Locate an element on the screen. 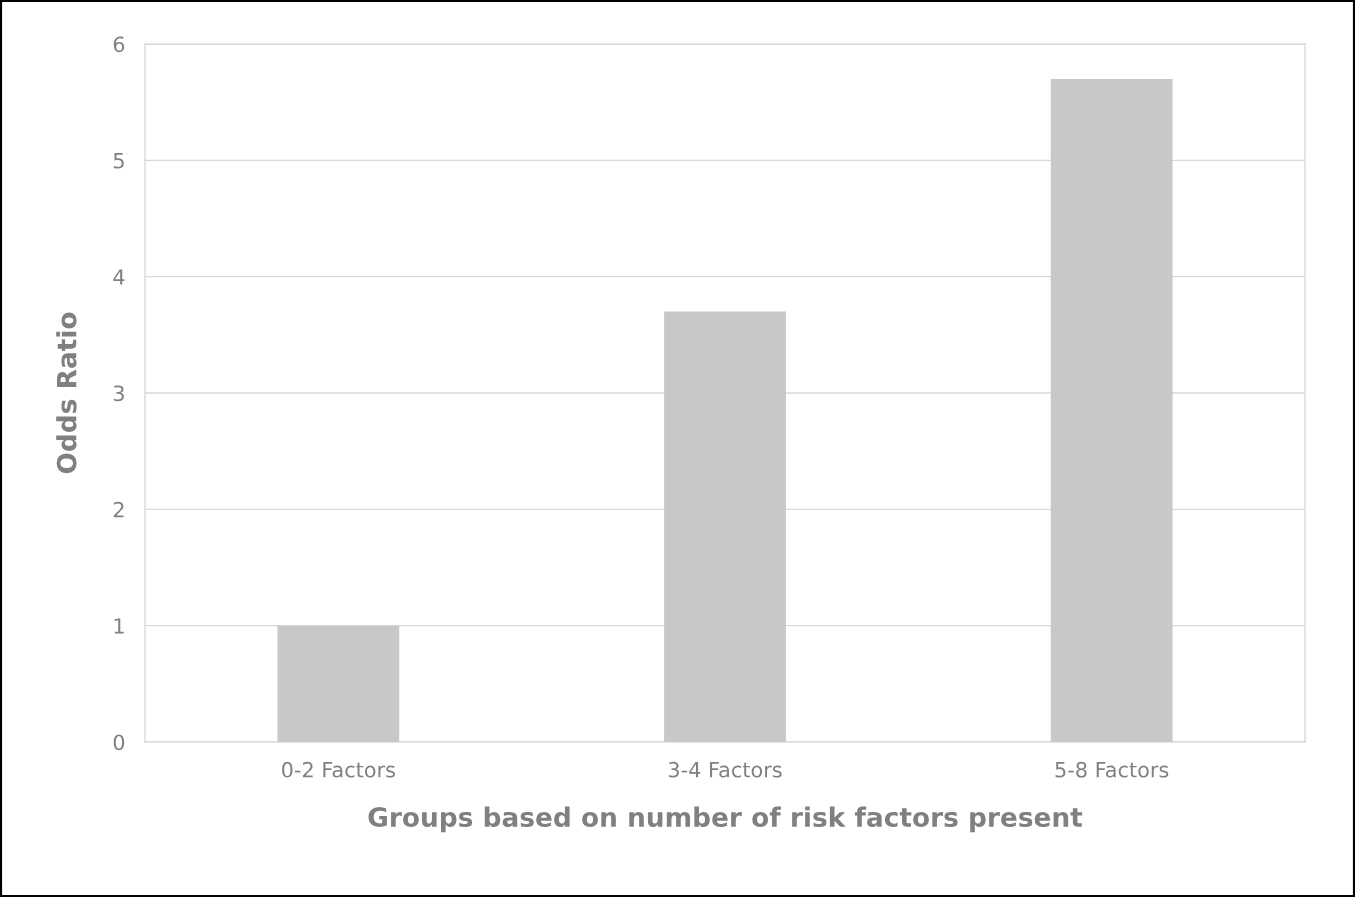 This screenshot has height=897, width=1355. y-tick-label: 5 is located at coordinates (118, 161).